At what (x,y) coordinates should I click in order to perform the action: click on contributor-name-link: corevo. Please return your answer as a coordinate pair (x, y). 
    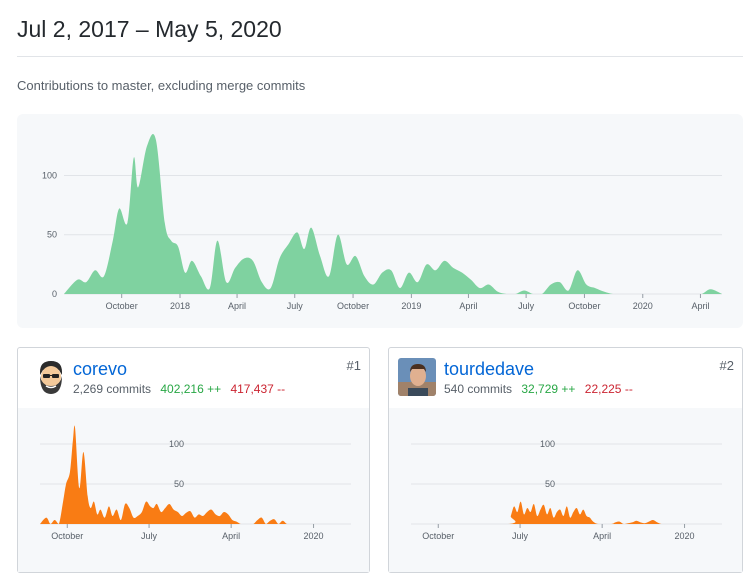
    Looking at the image, I should click on (100, 369).